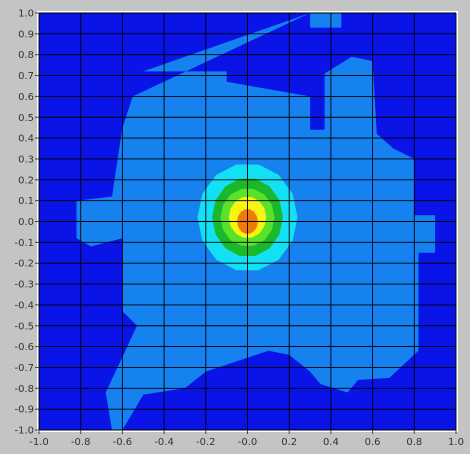 The height and width of the screenshot is (454, 470). What do you see at coordinates (24, 264) in the screenshot?
I see `y-tick-label: -0.2` at bounding box center [24, 264].